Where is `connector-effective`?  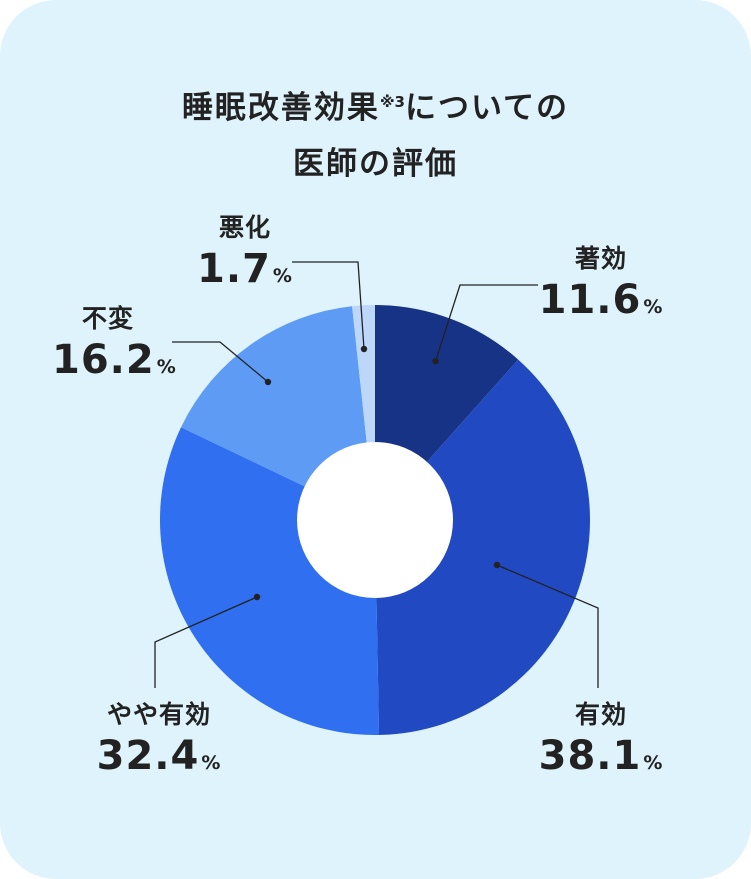
connector-effective is located at coordinates (546, 624).